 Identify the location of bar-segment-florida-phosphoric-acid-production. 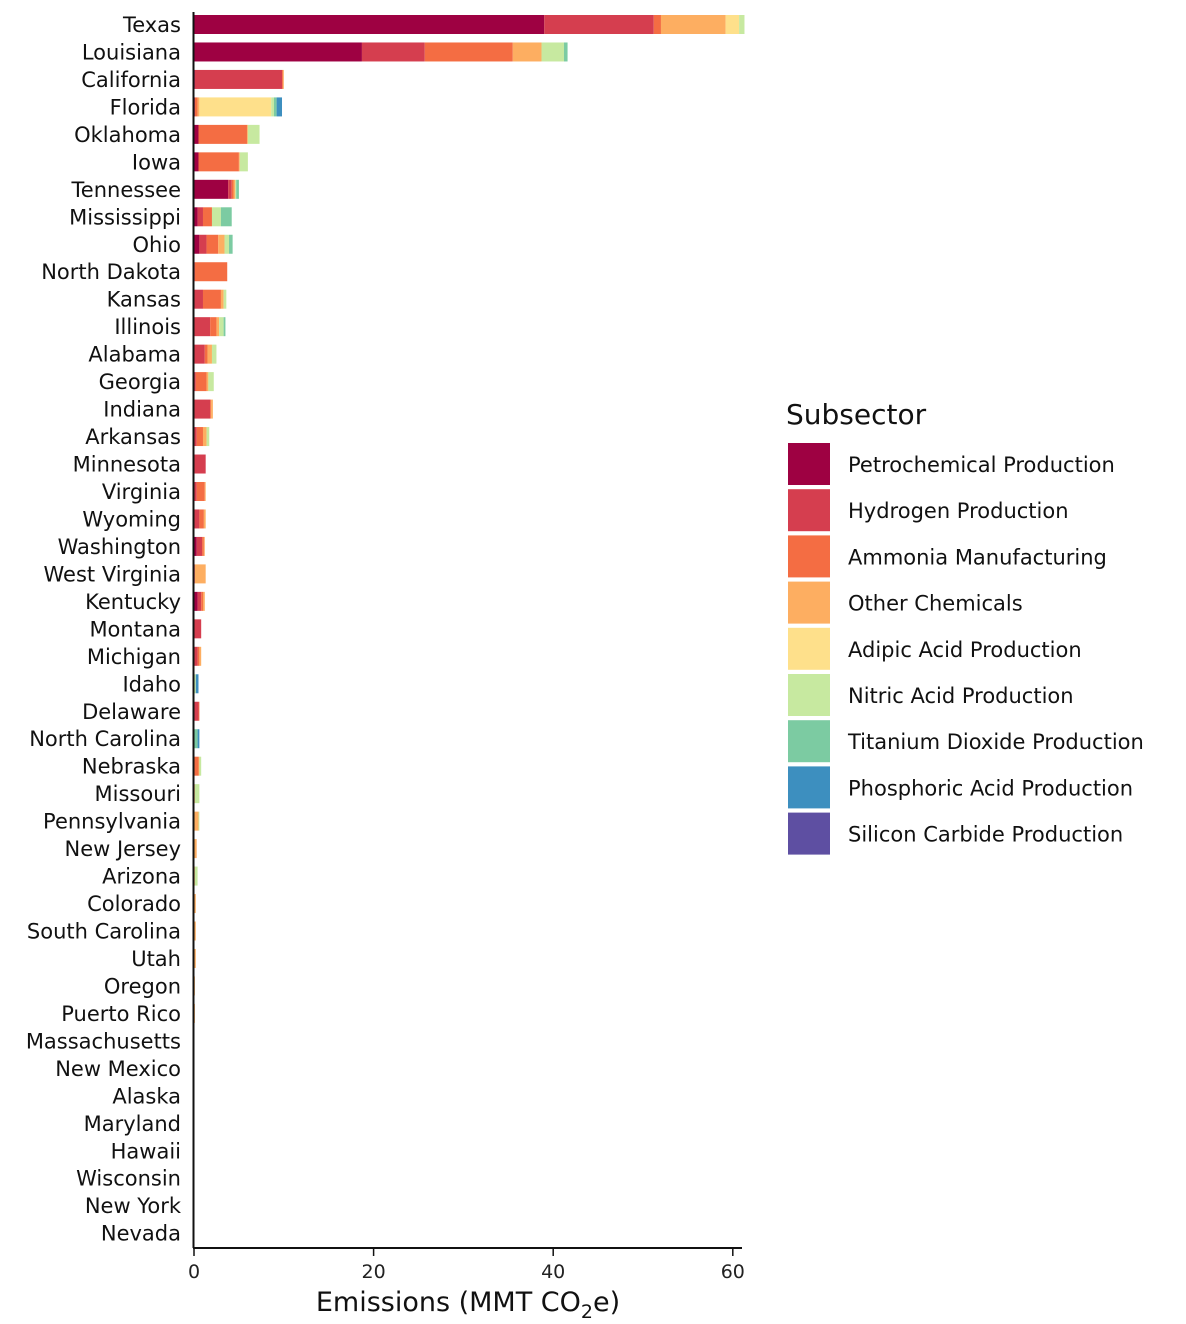
(279, 106).